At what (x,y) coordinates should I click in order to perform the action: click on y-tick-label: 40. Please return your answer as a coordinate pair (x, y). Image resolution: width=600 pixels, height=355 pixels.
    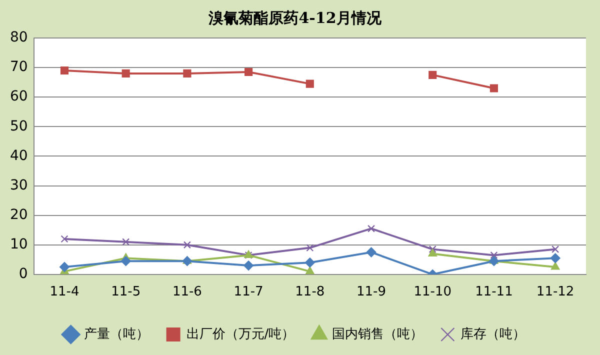
    Looking at the image, I should click on (19, 156).